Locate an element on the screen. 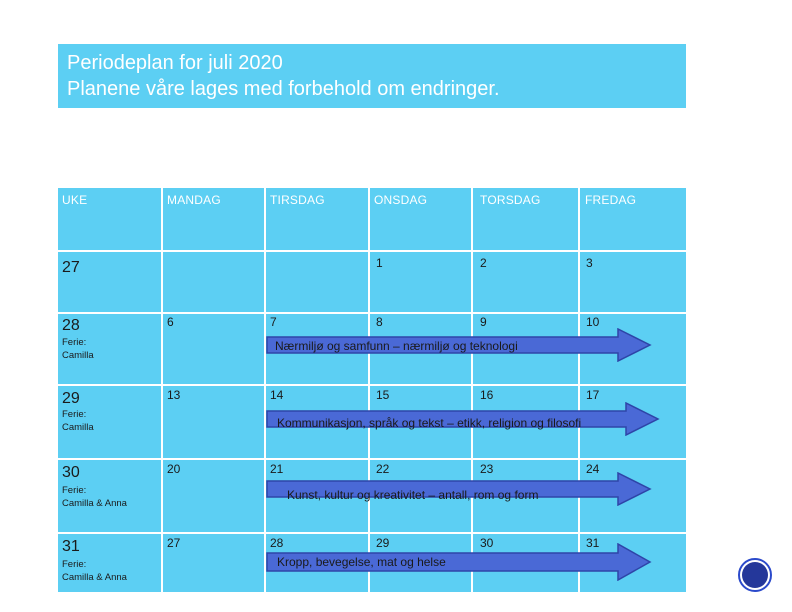 This screenshot has height=612, width=792. day-number: 28 is located at coordinates (277, 543).